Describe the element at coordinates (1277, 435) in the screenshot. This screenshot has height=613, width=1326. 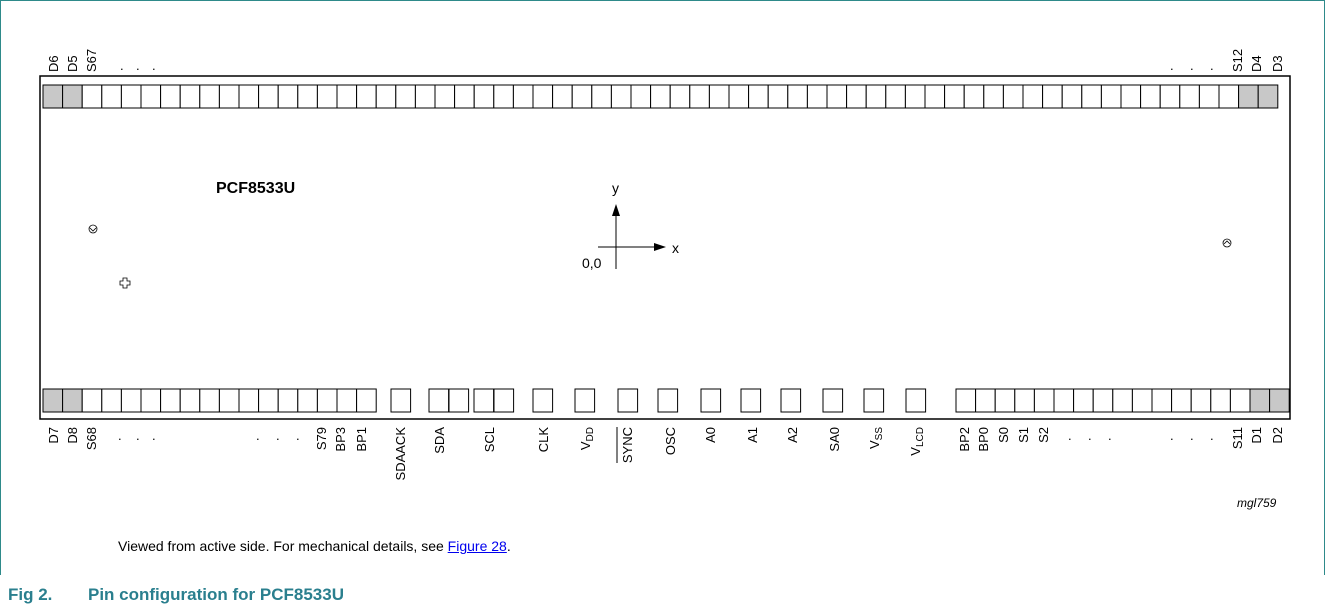
I see `bottom-pin-label: D2` at that location.